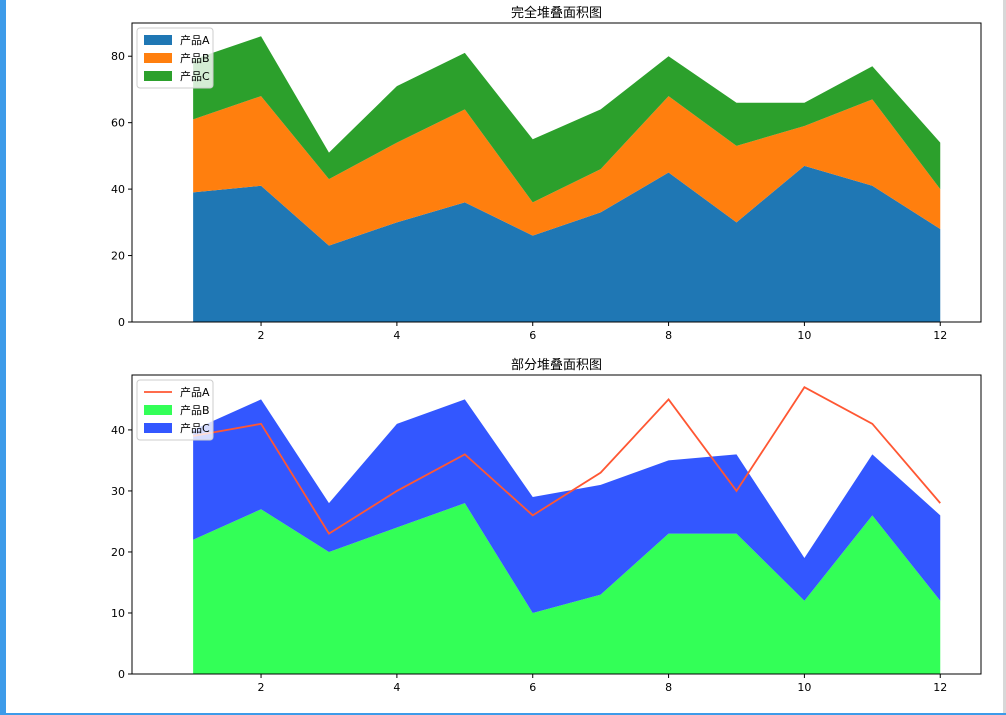 The height and width of the screenshot is (715, 1006). Describe the element at coordinates (118, 56) in the screenshot. I see `y-tick-label: 80` at that location.